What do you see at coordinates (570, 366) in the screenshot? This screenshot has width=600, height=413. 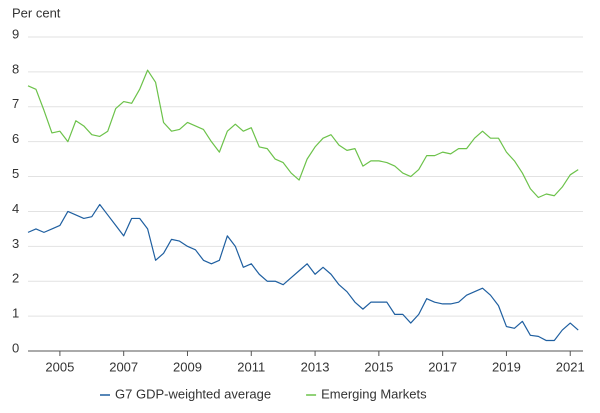 I see `x-tick-label: 2021` at bounding box center [570, 366].